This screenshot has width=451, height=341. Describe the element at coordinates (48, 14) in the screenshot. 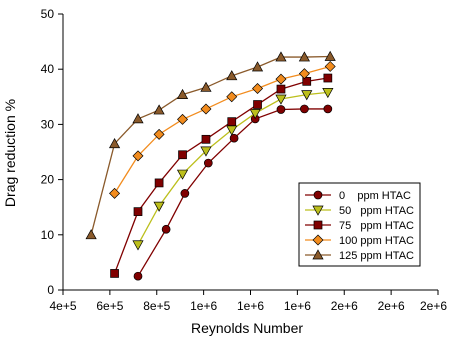

I see `y-tick-label: 50` at that location.